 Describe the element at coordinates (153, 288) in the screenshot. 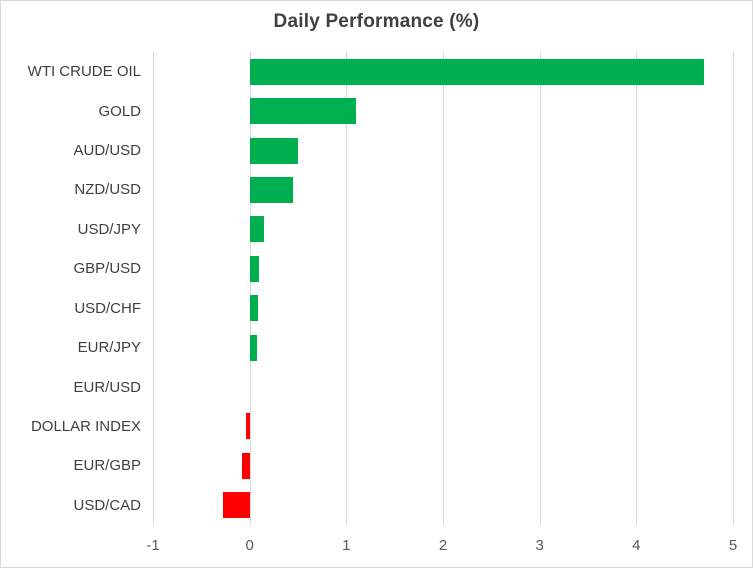

I see `gridline-x--1` at that location.